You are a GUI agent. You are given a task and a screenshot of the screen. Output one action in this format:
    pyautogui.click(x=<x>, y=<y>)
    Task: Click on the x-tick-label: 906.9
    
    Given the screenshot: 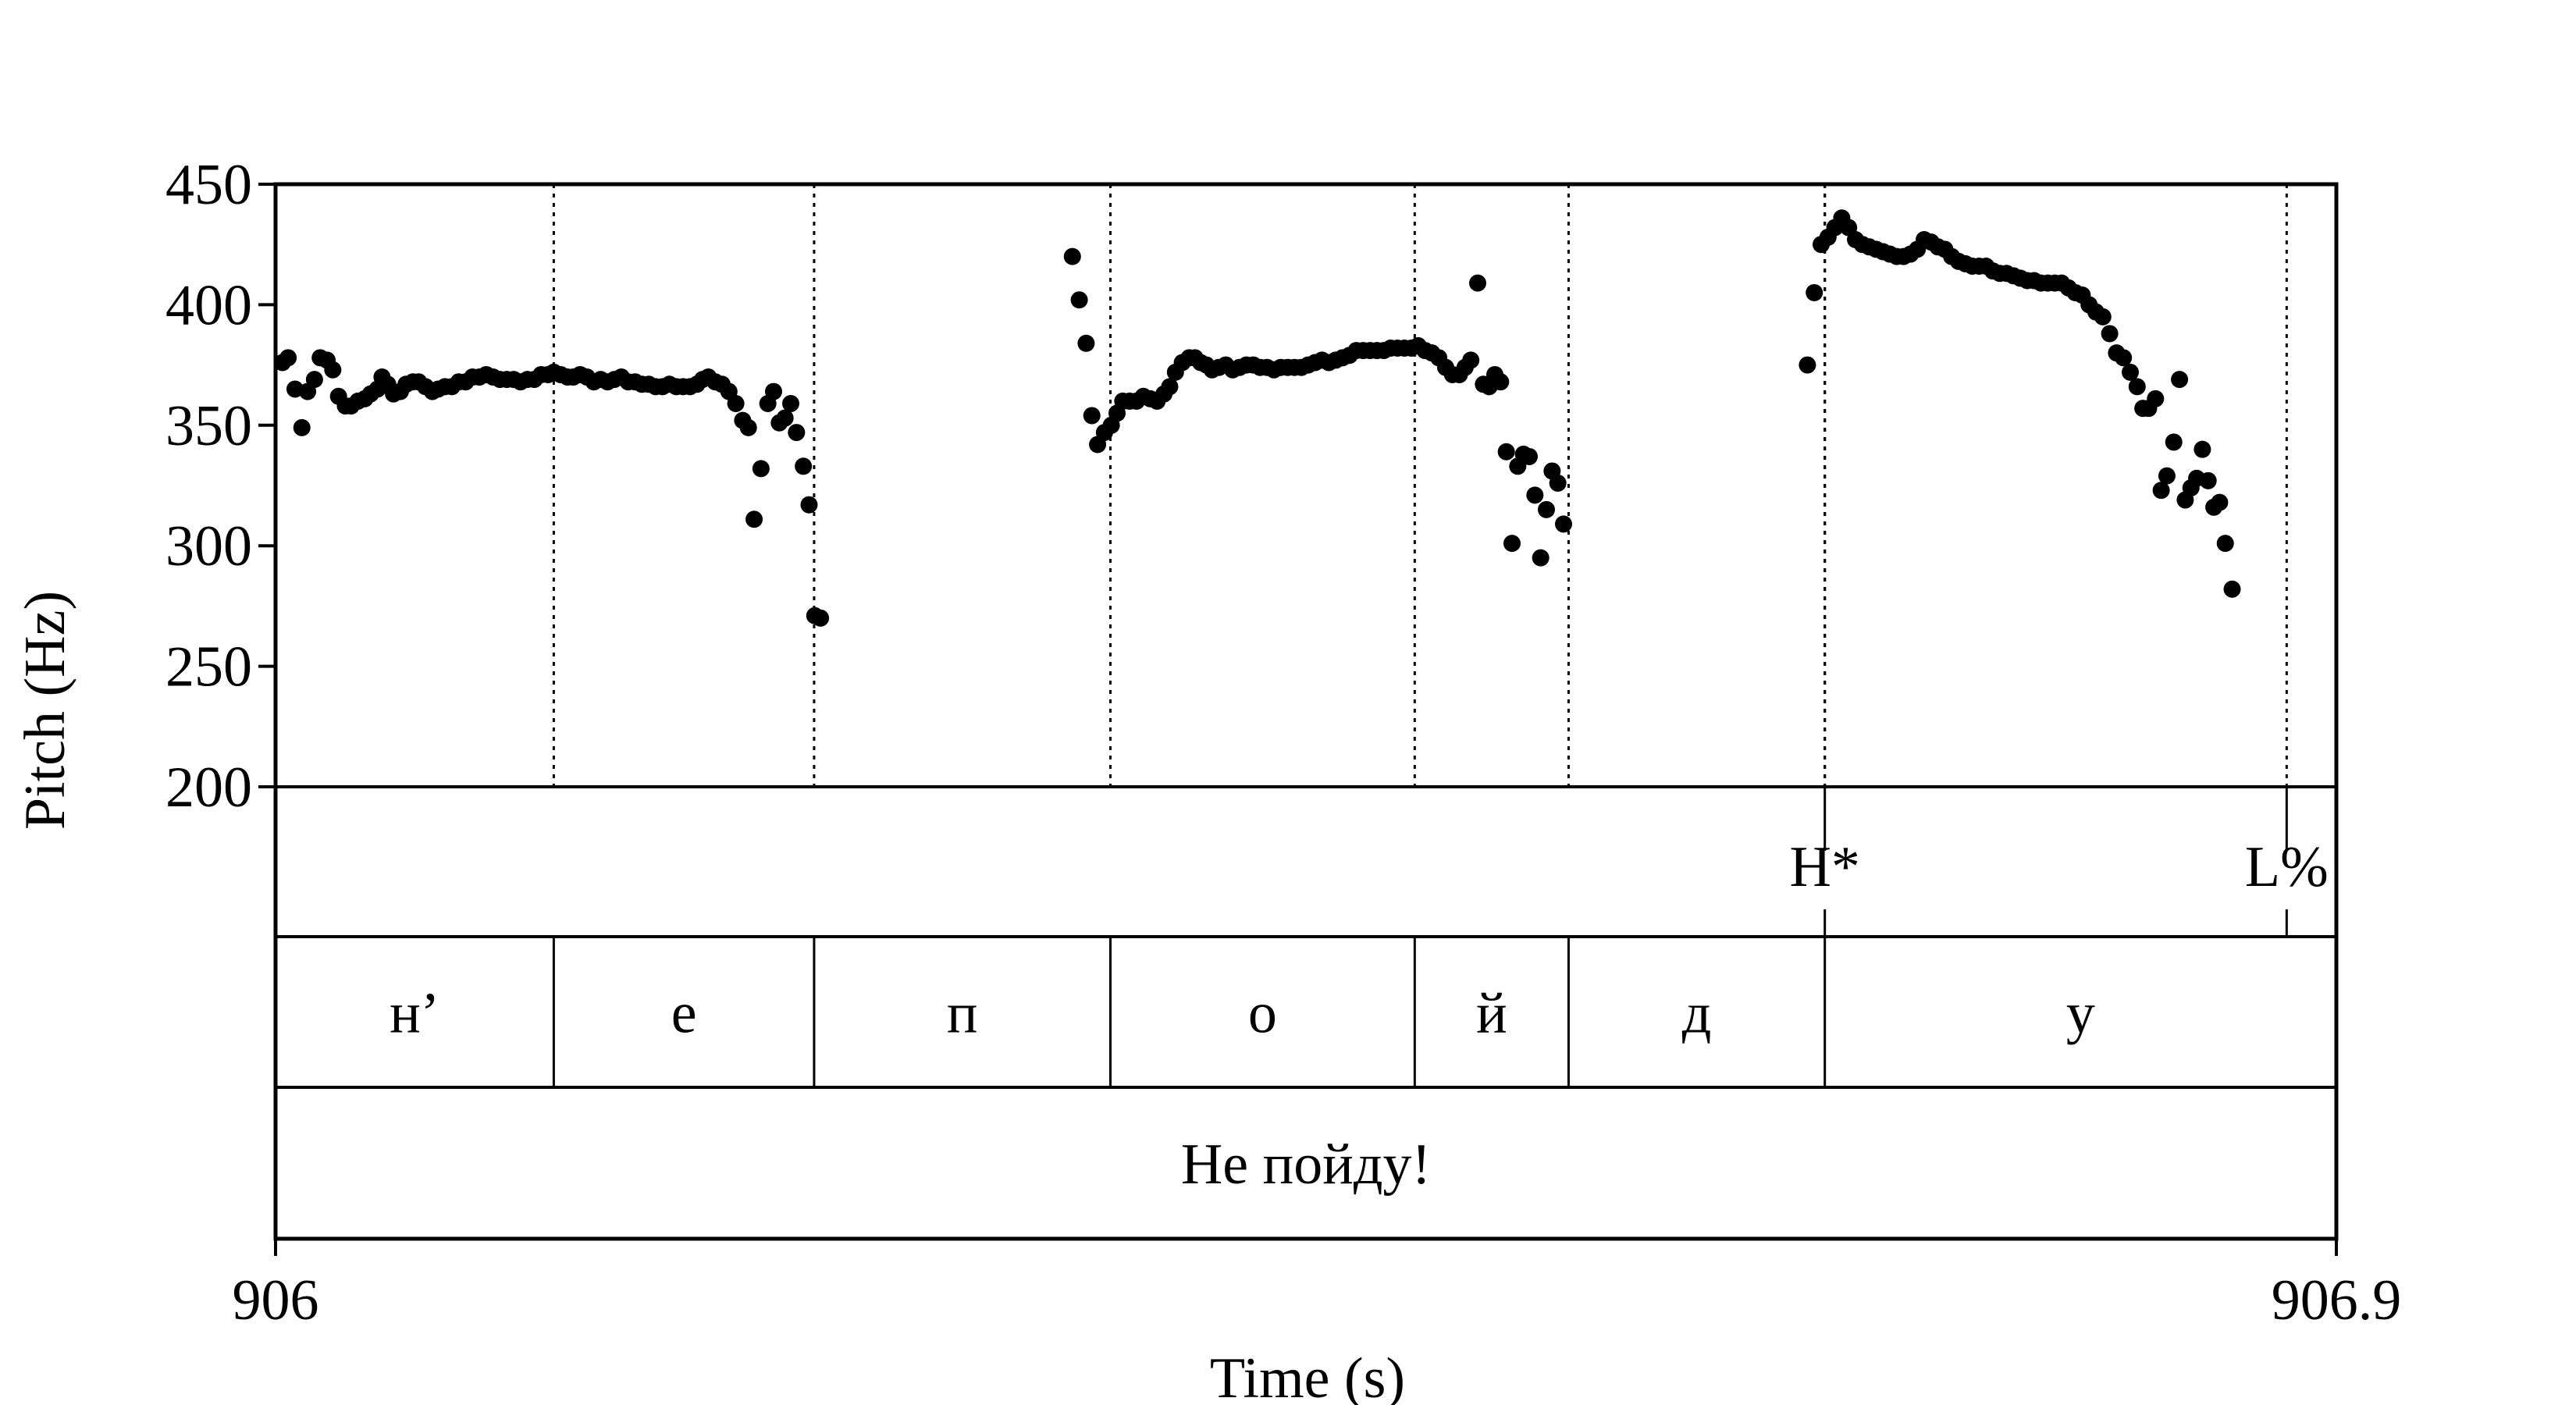 What is the action you would take?
    pyautogui.click(x=2337, y=1300)
    